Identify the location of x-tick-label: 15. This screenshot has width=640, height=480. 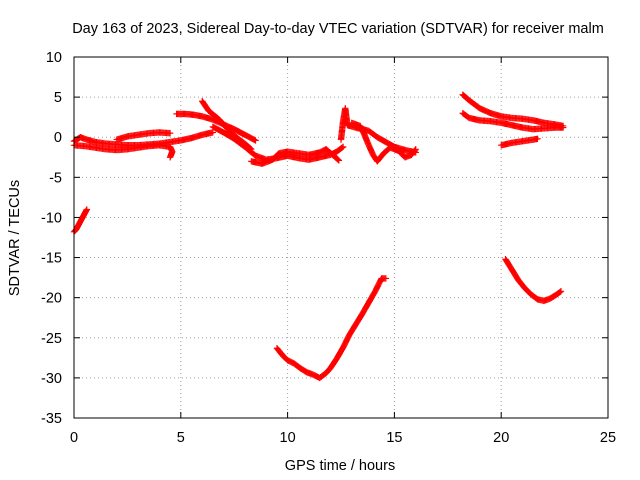
(394, 438).